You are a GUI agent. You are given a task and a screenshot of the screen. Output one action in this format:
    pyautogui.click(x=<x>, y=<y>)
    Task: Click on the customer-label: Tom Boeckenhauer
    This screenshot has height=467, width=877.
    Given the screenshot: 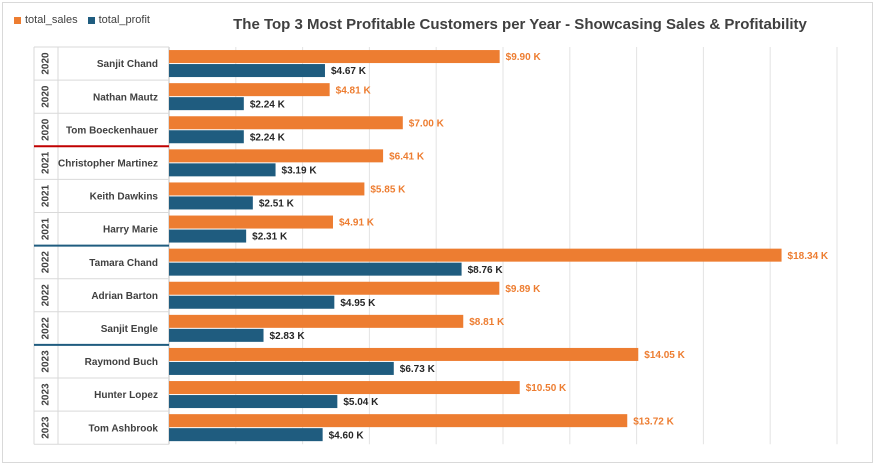 What is the action you would take?
    pyautogui.click(x=112, y=130)
    